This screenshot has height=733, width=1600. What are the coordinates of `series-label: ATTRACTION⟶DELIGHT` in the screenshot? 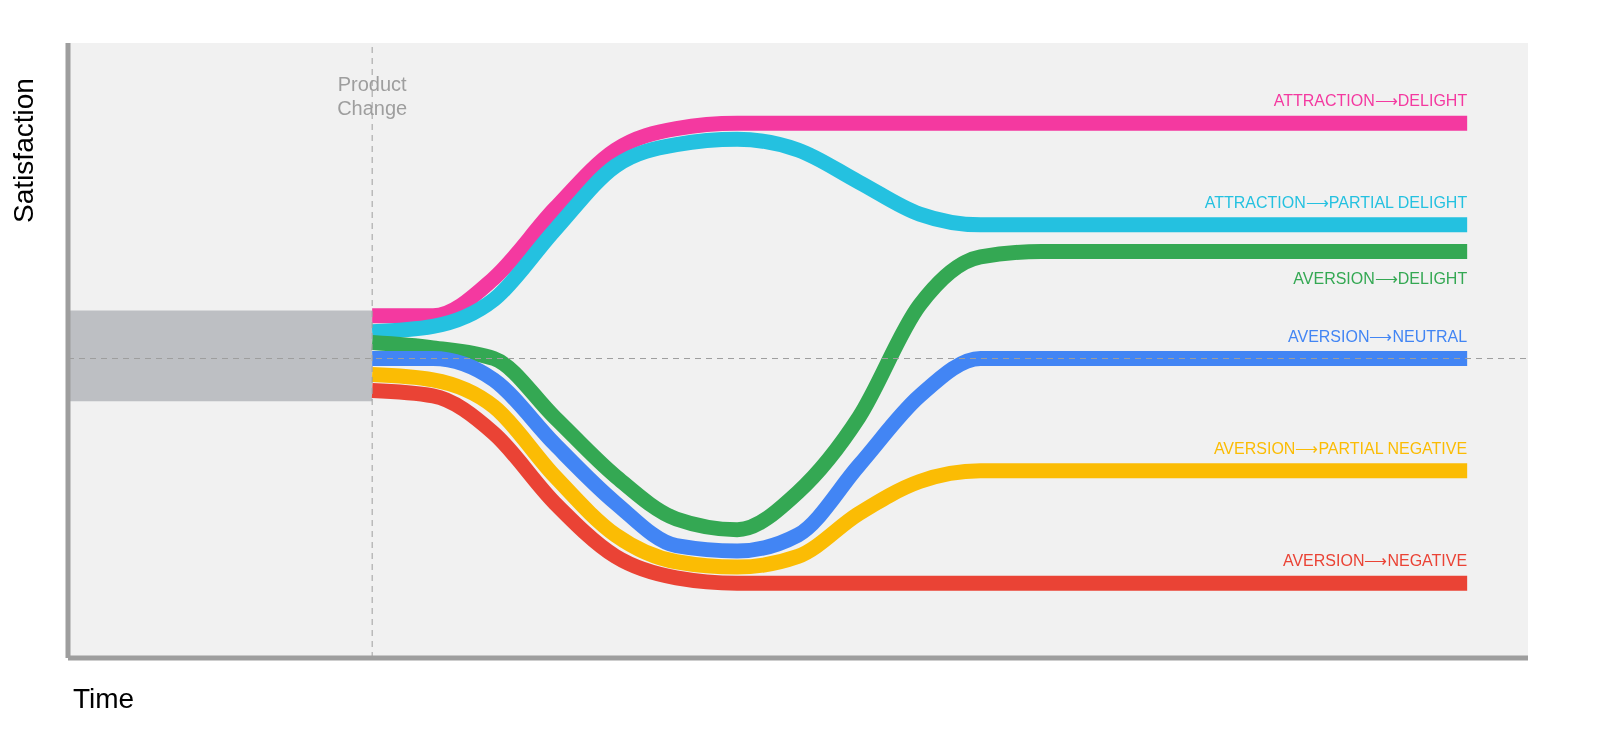 It's located at (1370, 101).